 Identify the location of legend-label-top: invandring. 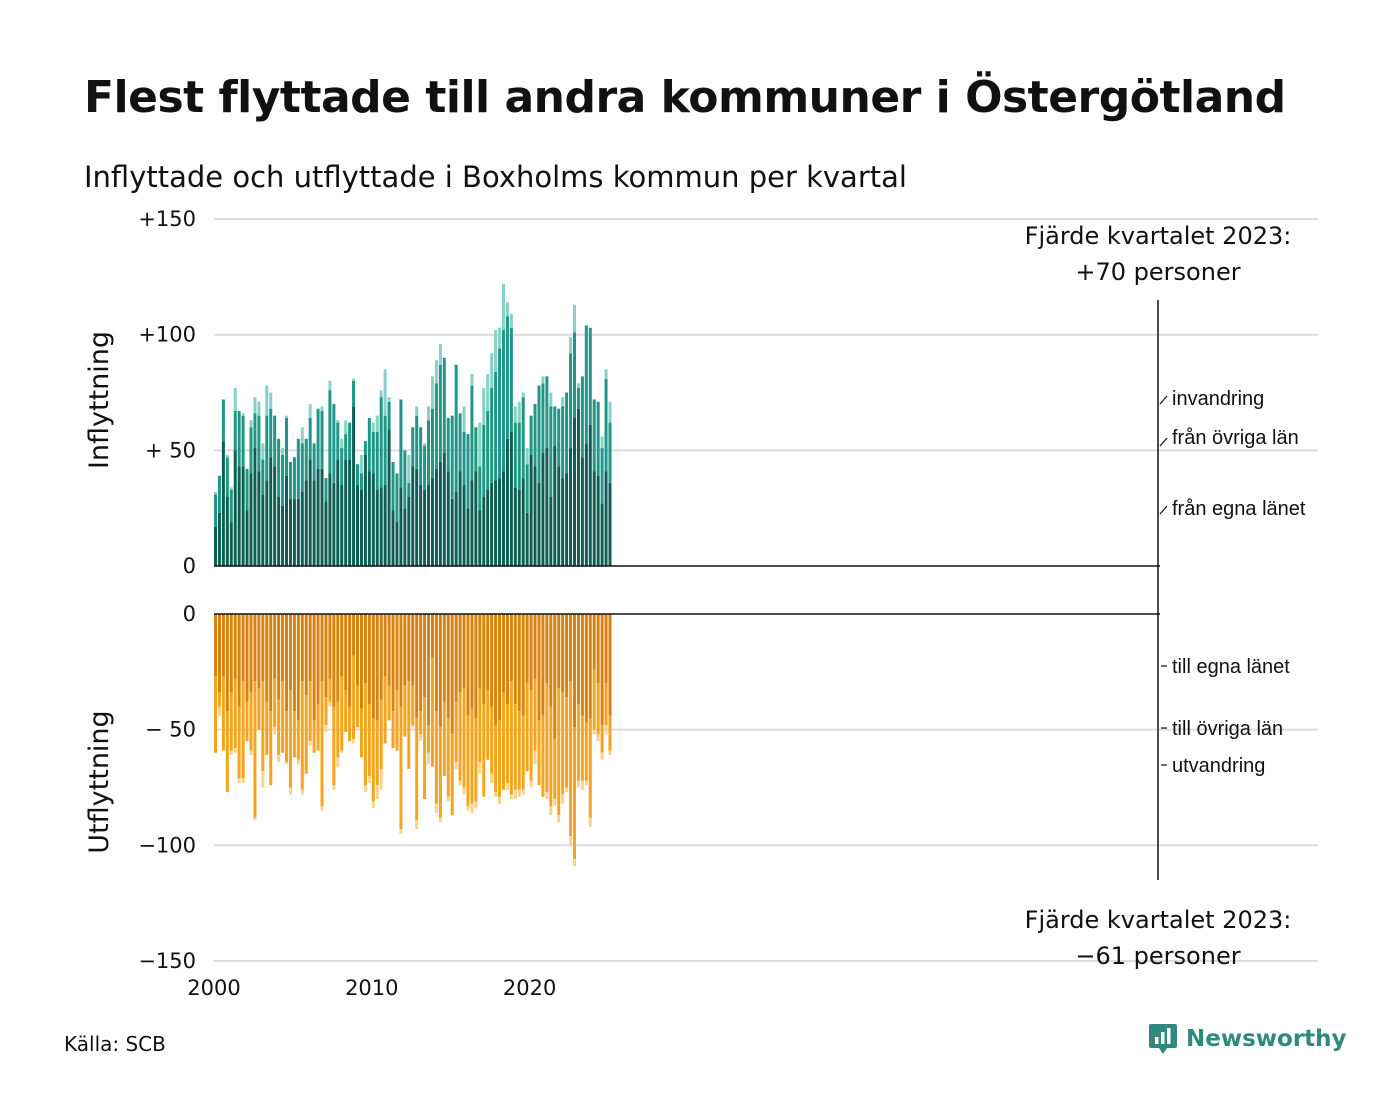
(1218, 399).